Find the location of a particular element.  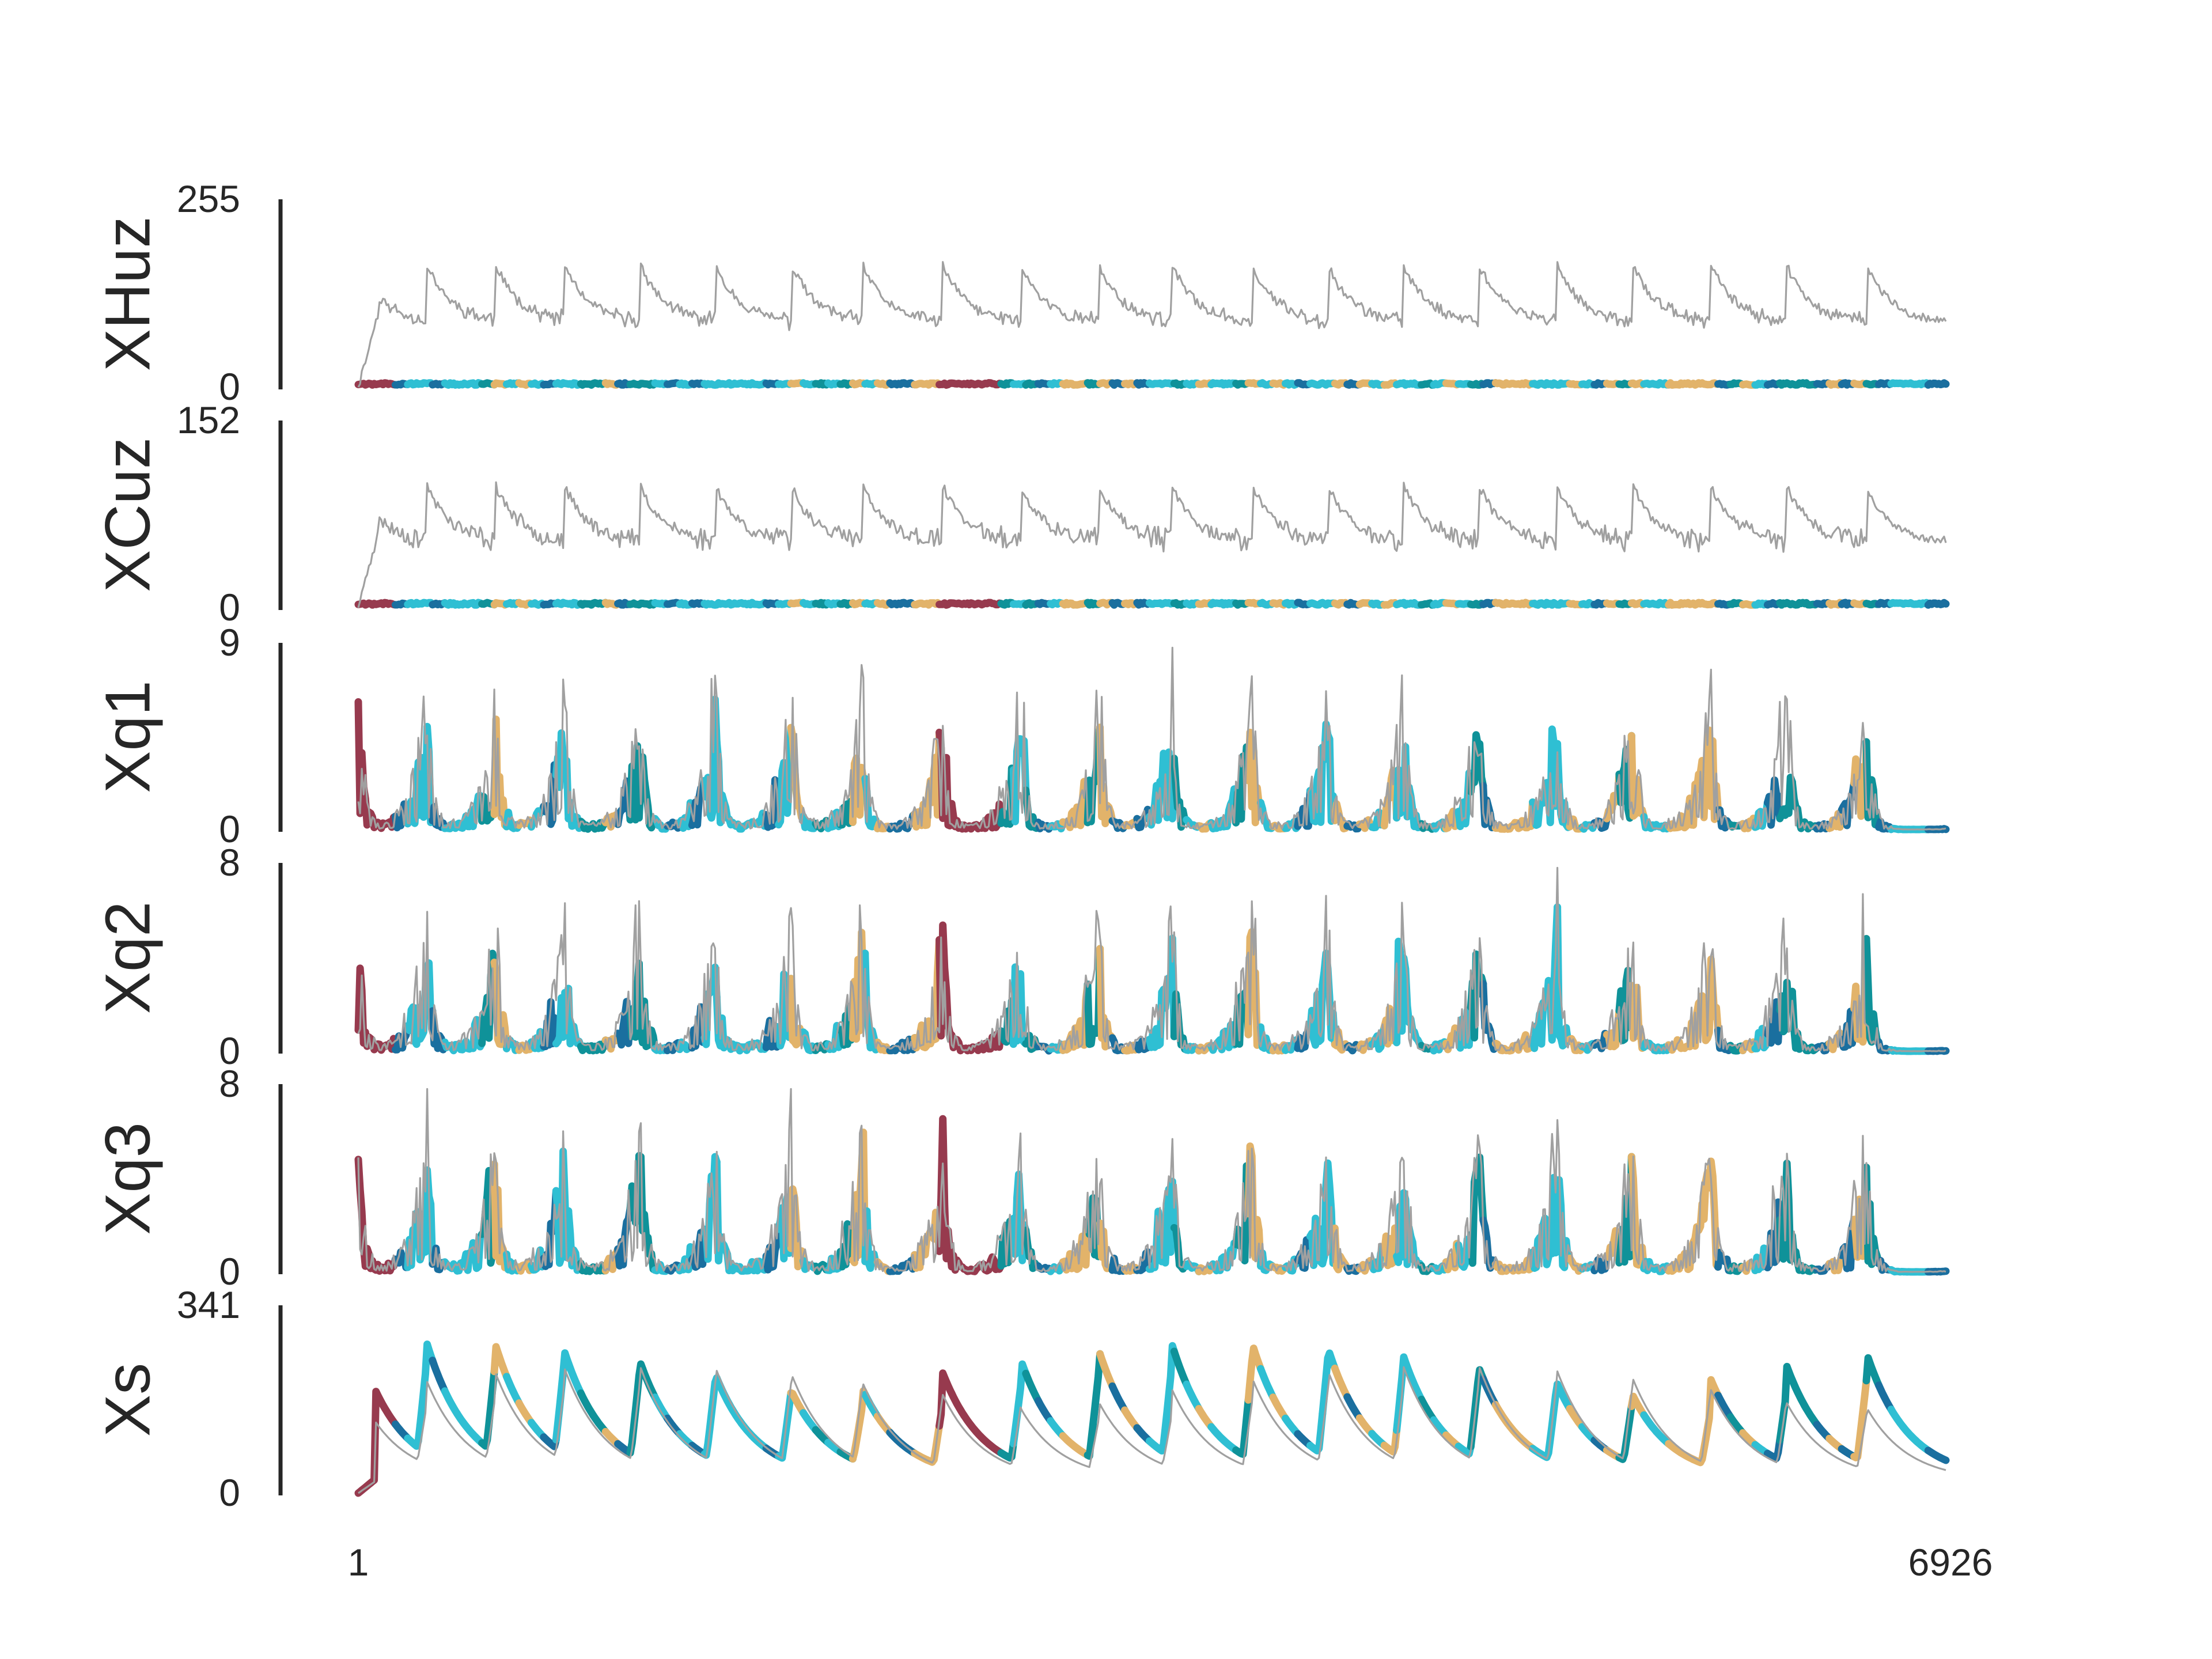

panel-xcuz: XCuz 152 0 is located at coordinates (1021, 513).